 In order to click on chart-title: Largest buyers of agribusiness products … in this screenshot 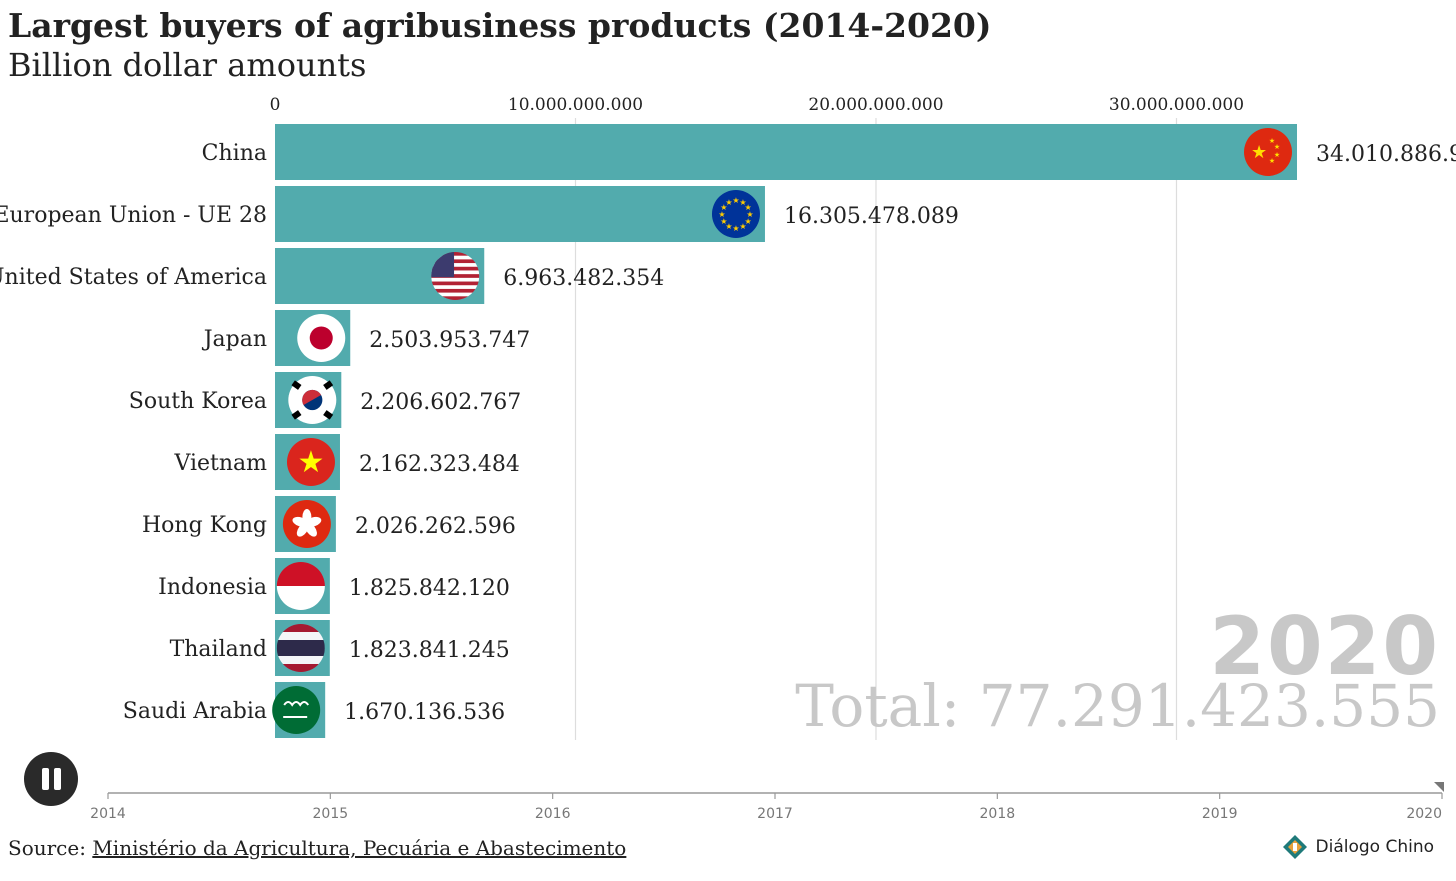, I will do `click(500, 25)`.